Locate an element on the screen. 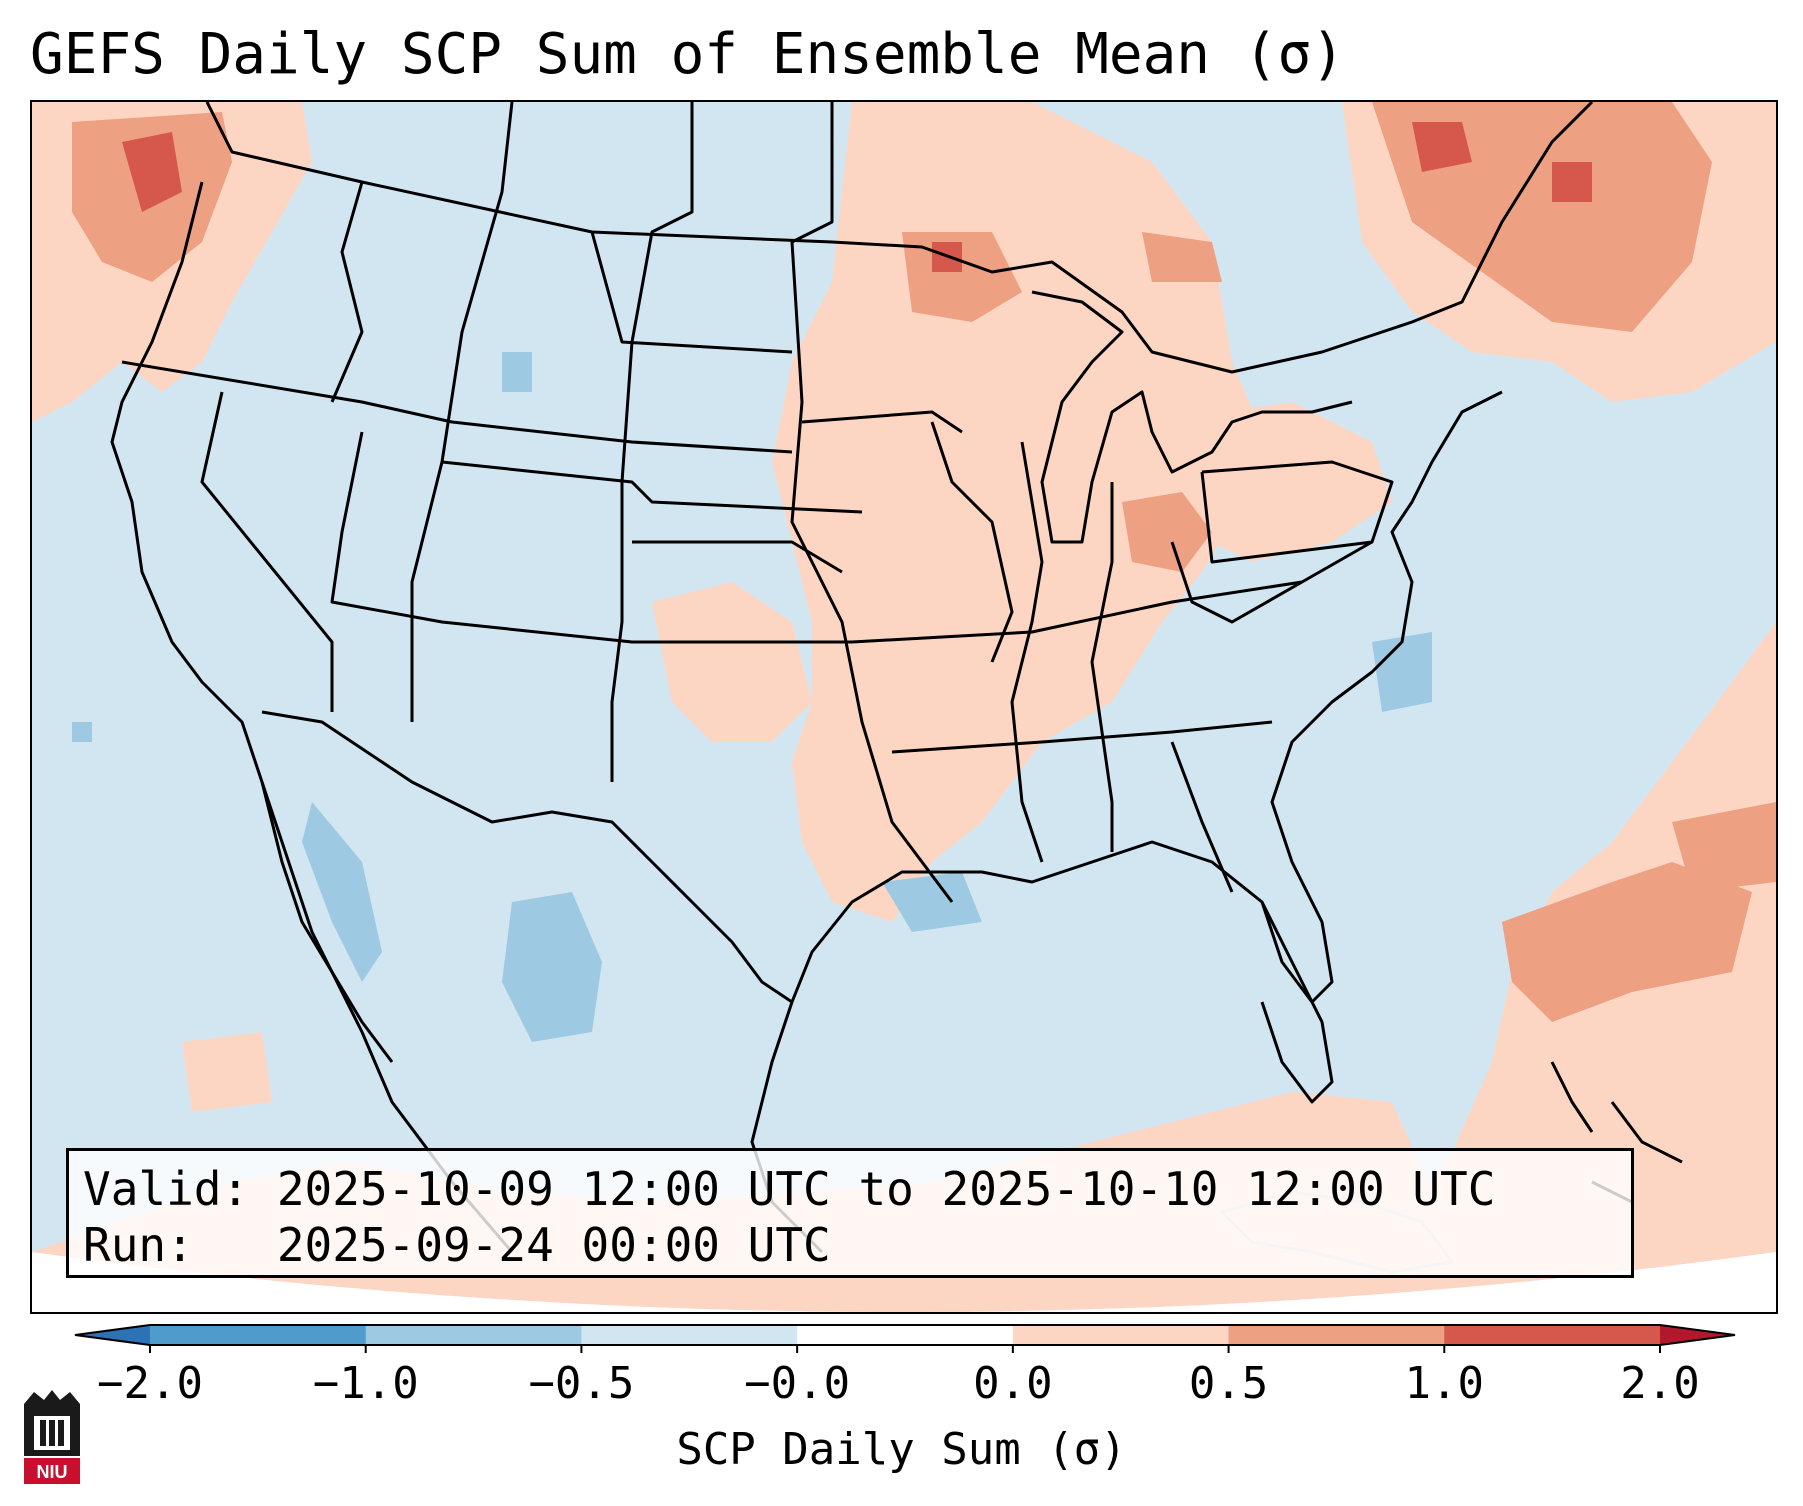  us-mexico-border is located at coordinates (527, 857).